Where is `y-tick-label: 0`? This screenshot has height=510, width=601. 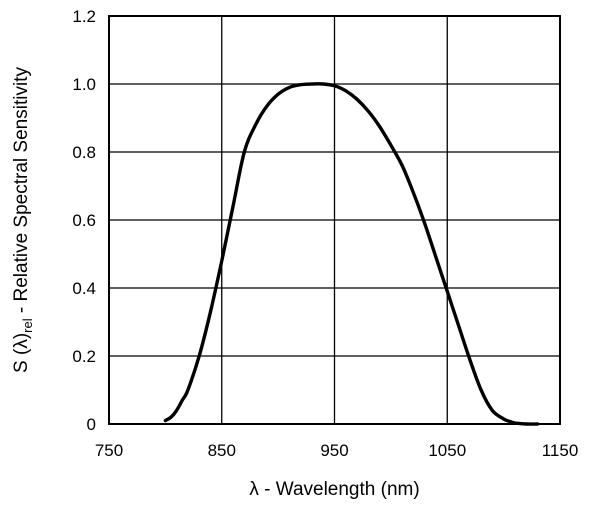 y-tick-label: 0 is located at coordinates (91, 424).